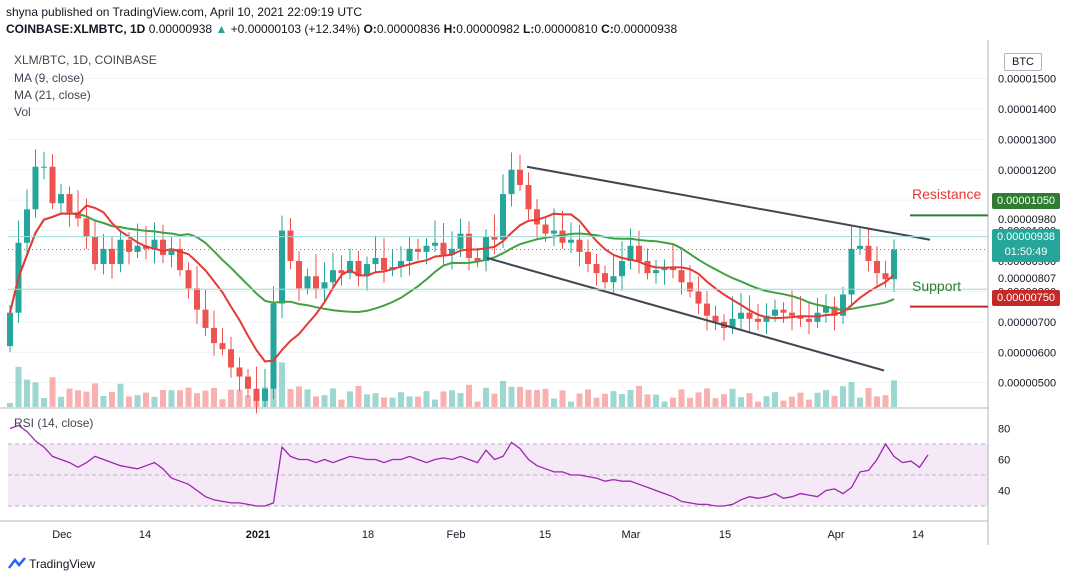 This screenshot has width=1072, height=584. Describe the element at coordinates (1027, 323) in the screenshot. I see `y-tick-label: 0.00000700` at that location.